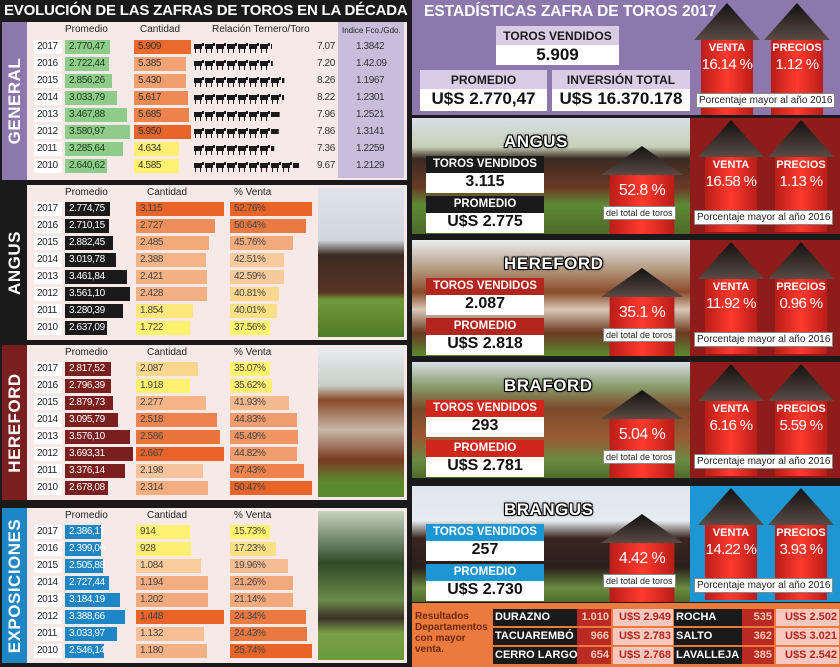 The image size is (840, 667). What do you see at coordinates (594, 655) in the screenshot?
I see `department-qty: 654` at bounding box center [594, 655].